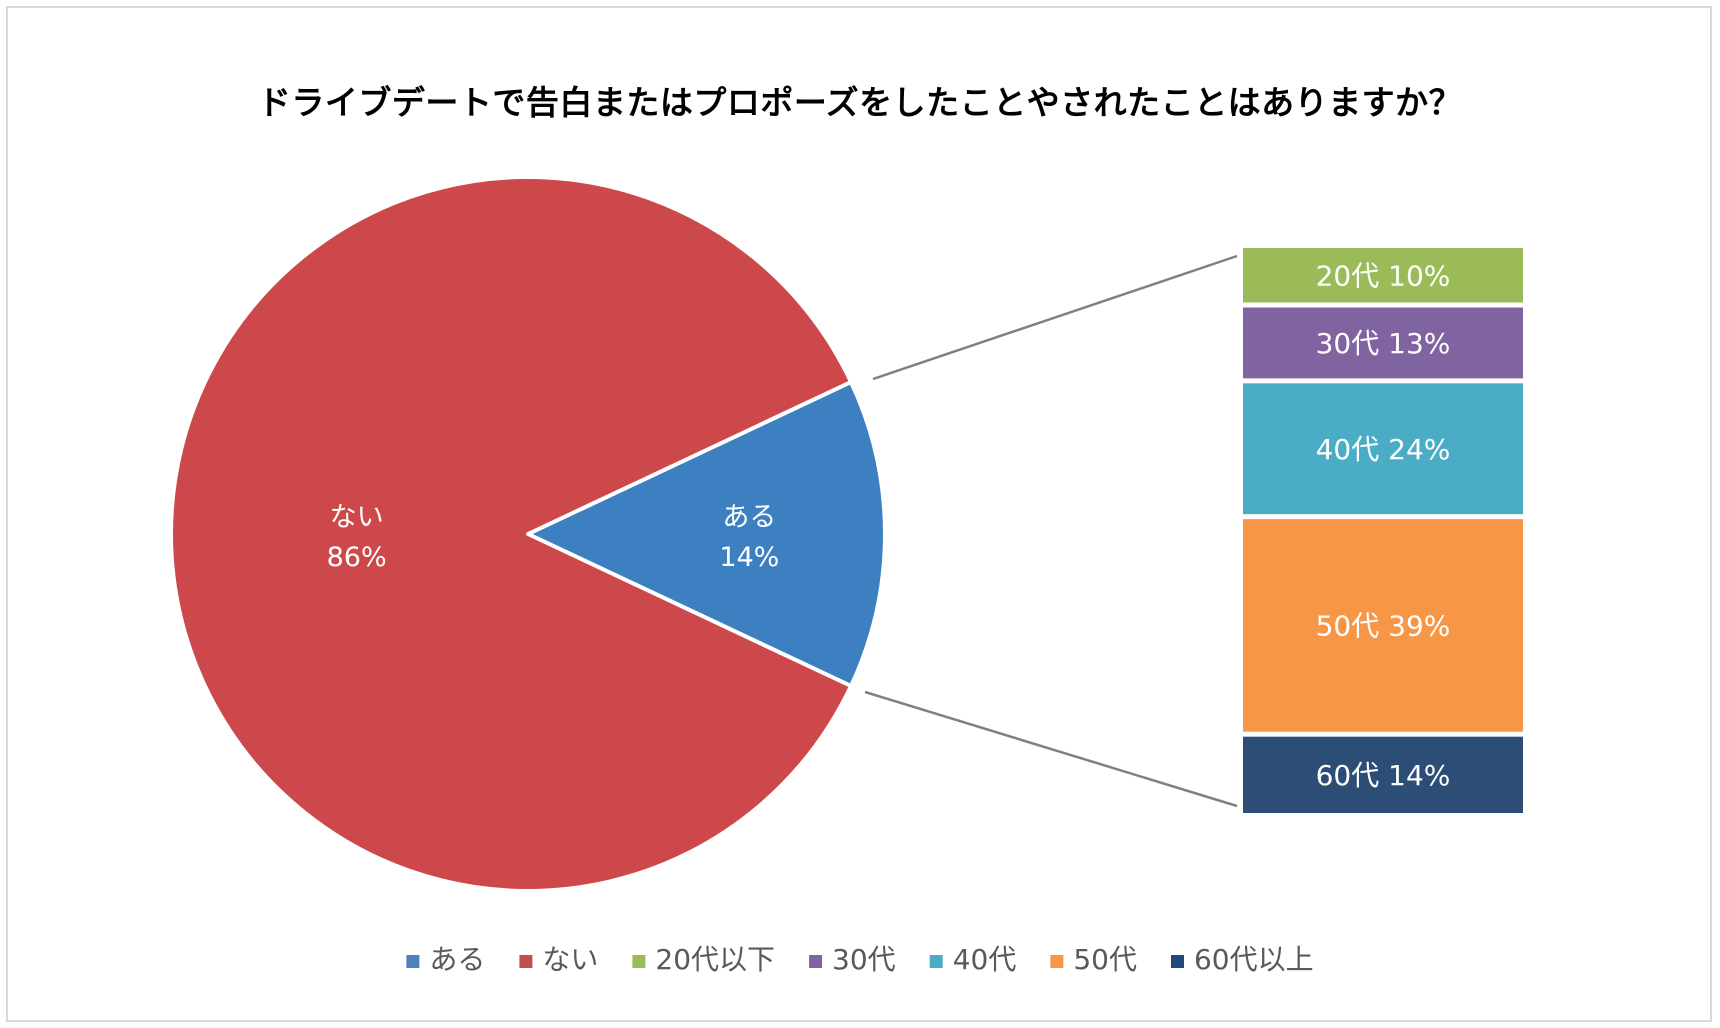 This screenshot has width=1720, height=1028. What do you see at coordinates (749, 517) in the screenshot?
I see `pie-label-aru: ある` at bounding box center [749, 517].